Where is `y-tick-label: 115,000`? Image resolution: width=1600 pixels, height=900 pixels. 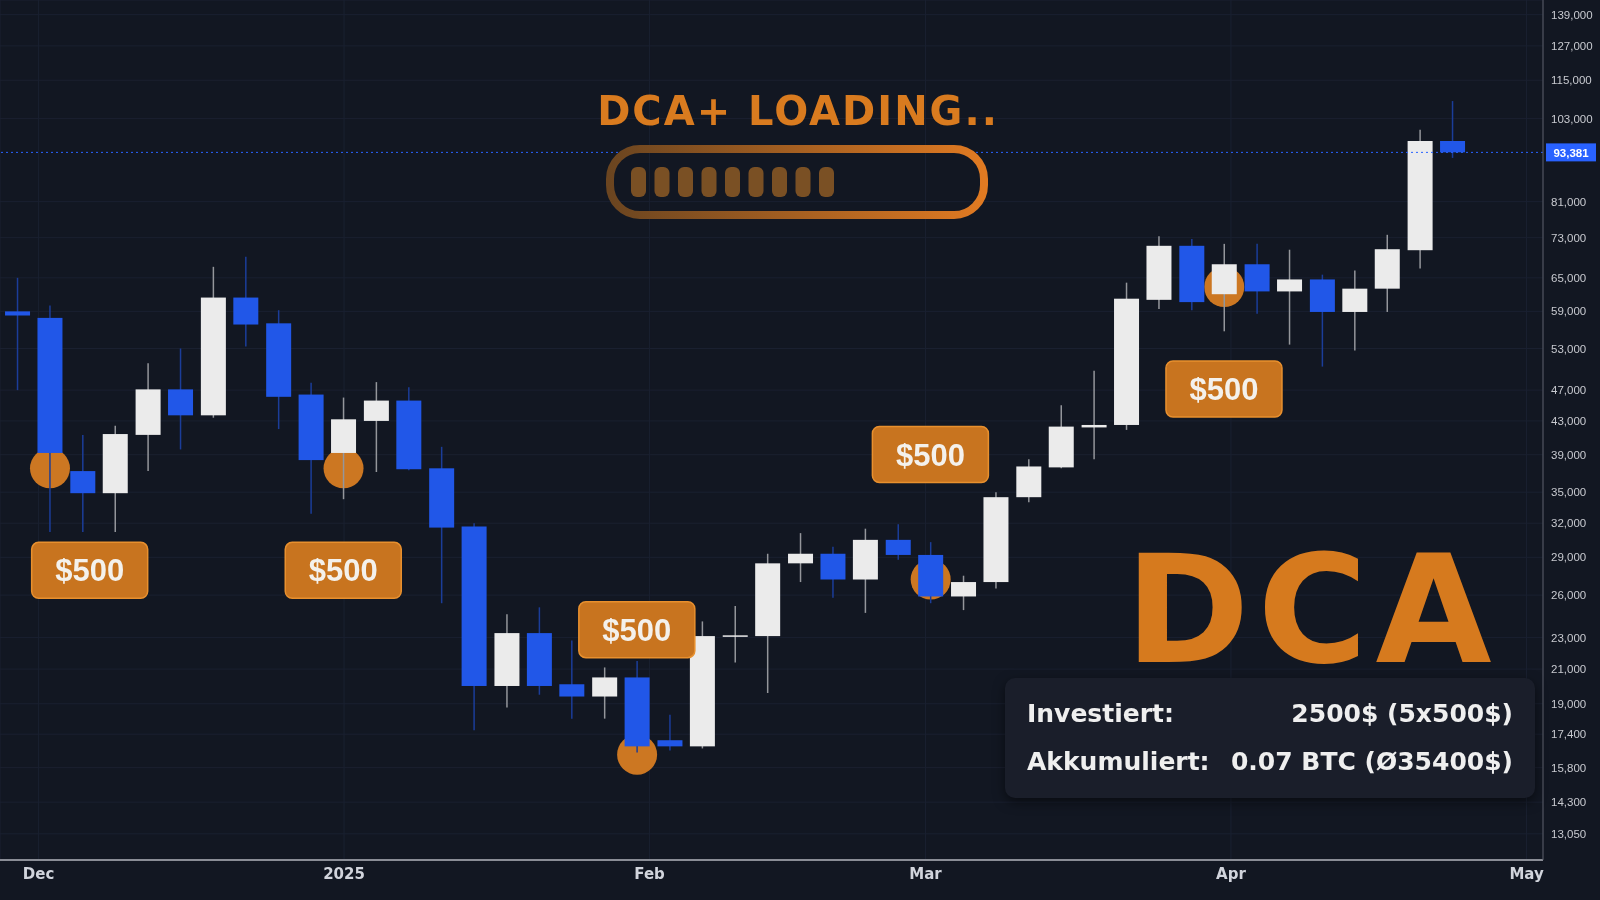 y-tick-label: 115,000 is located at coordinates (1571, 80).